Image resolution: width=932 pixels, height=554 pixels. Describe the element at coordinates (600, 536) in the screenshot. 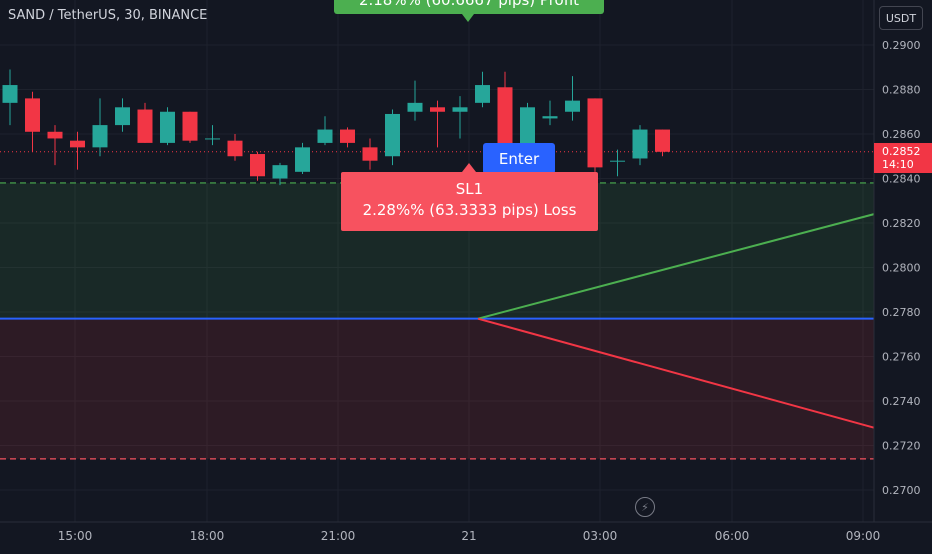

I see `time-tick-label: 03:00` at that location.